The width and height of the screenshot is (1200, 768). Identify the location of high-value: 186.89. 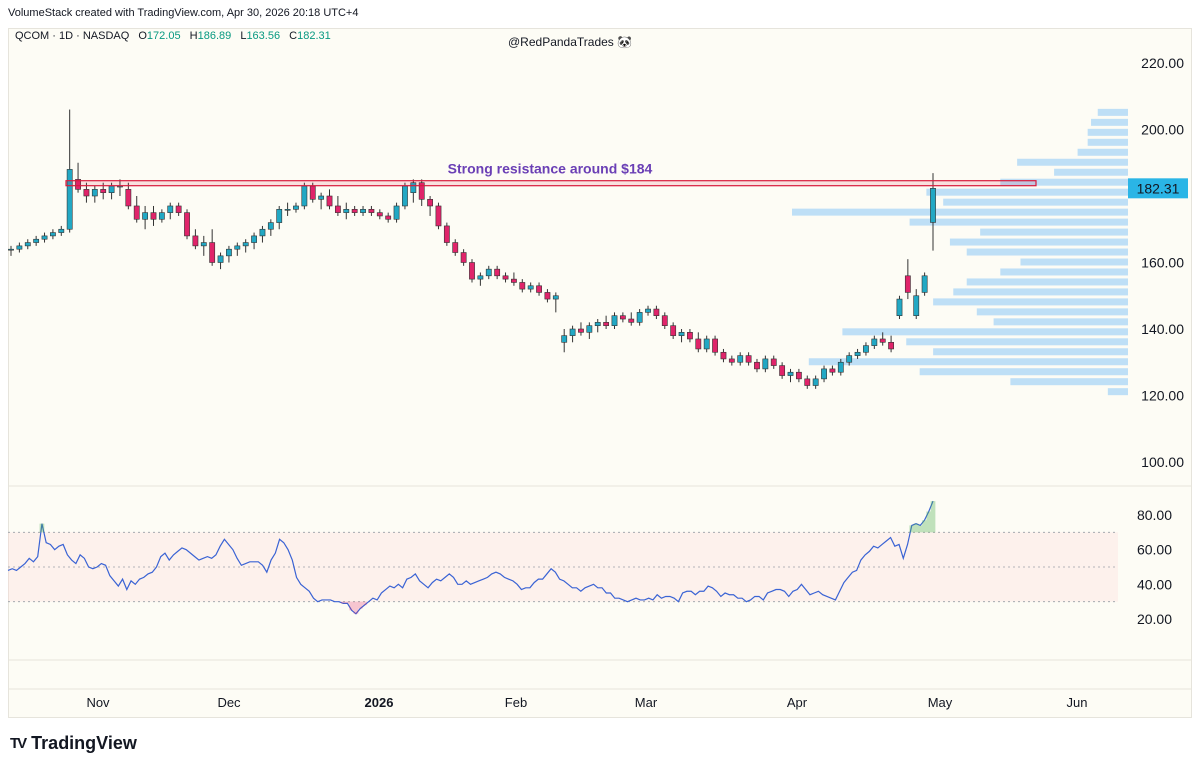
(214, 36).